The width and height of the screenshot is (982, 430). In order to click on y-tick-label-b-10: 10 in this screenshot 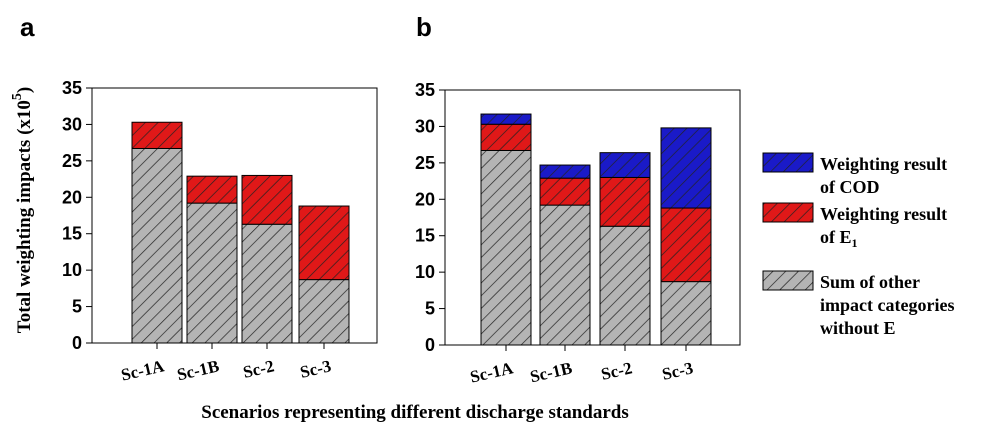, I will do `click(425, 272)`.